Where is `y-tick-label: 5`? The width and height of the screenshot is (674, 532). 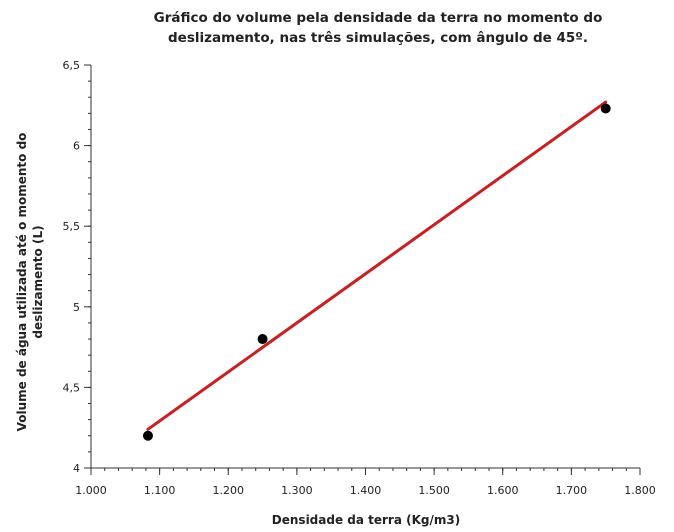 y-tick-label: 5 is located at coordinates (76, 307).